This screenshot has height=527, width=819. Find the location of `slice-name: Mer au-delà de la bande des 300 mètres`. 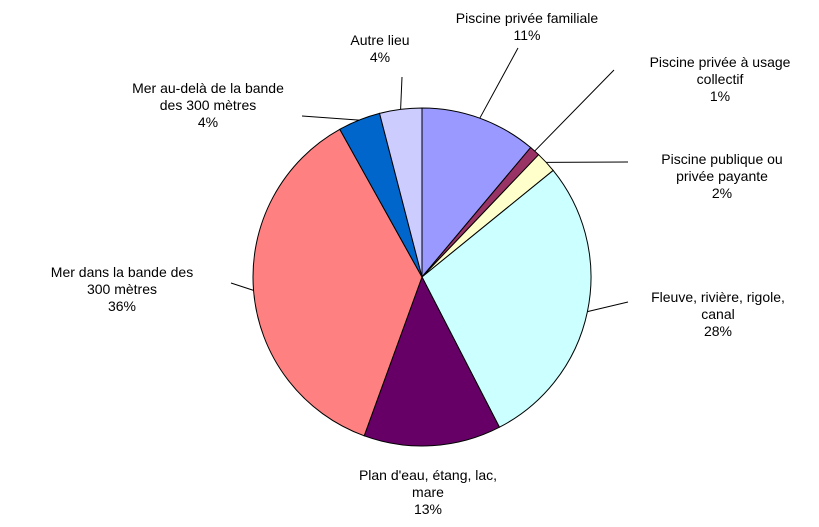

slice-name: Mer au-delà de la bande des 300 mètres is located at coordinates (208, 96).